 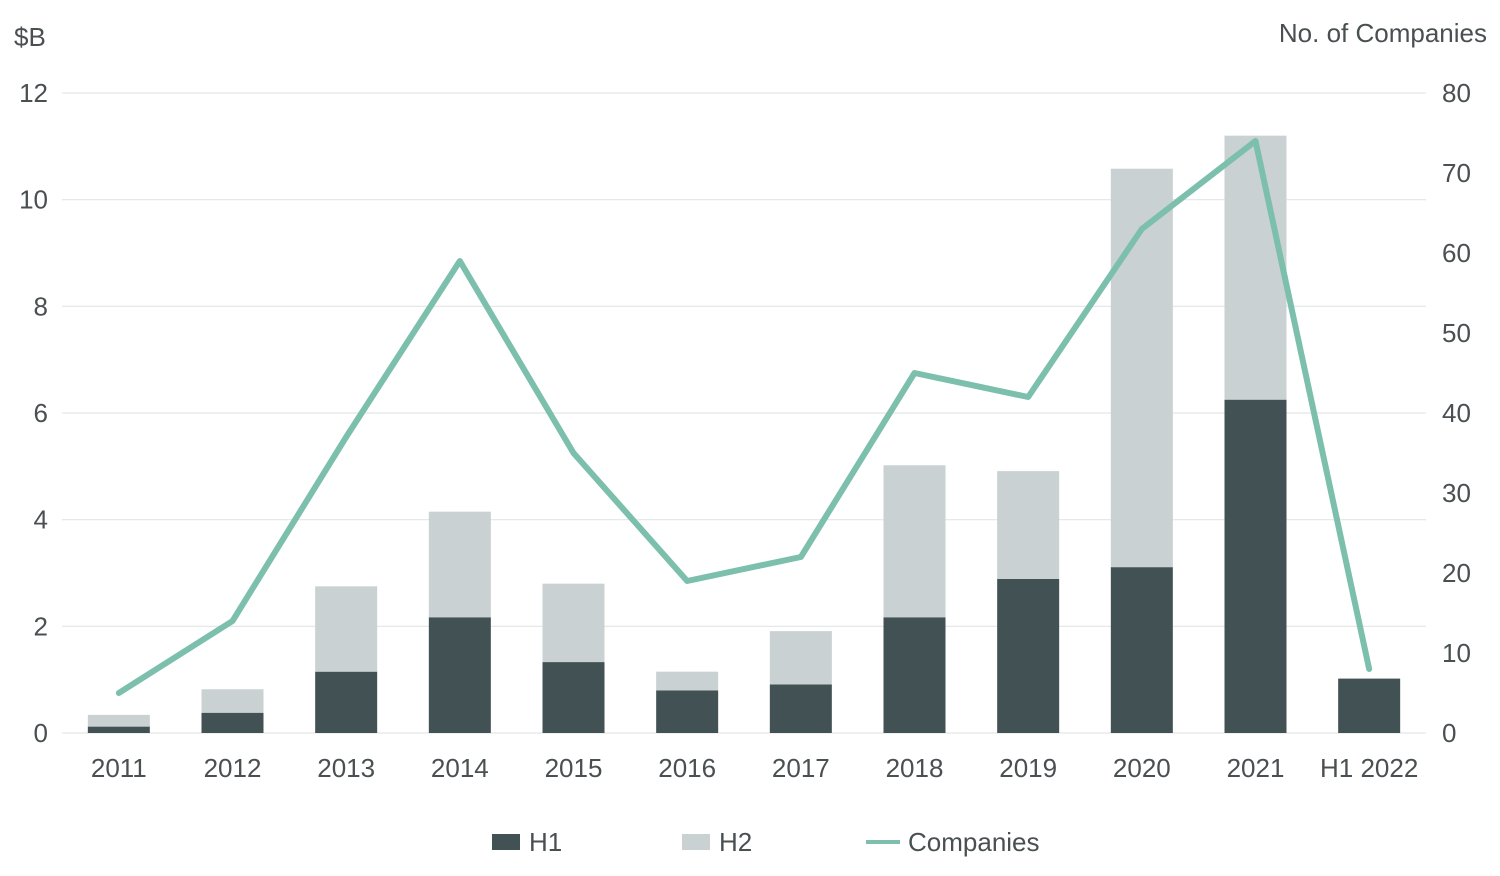 What do you see at coordinates (1456, 573) in the screenshot?
I see `y-right-tick-label: 20` at bounding box center [1456, 573].